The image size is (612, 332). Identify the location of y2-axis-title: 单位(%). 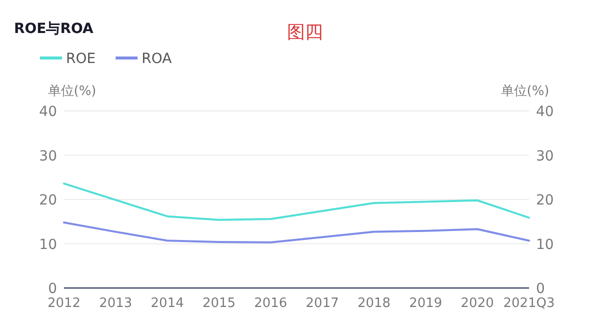
(525, 91).